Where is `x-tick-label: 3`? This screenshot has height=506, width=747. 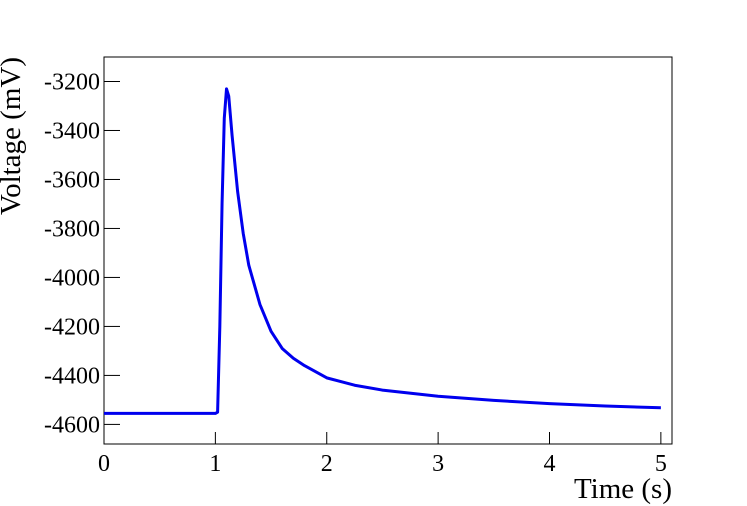
x-tick-label: 3 is located at coordinates (438, 464).